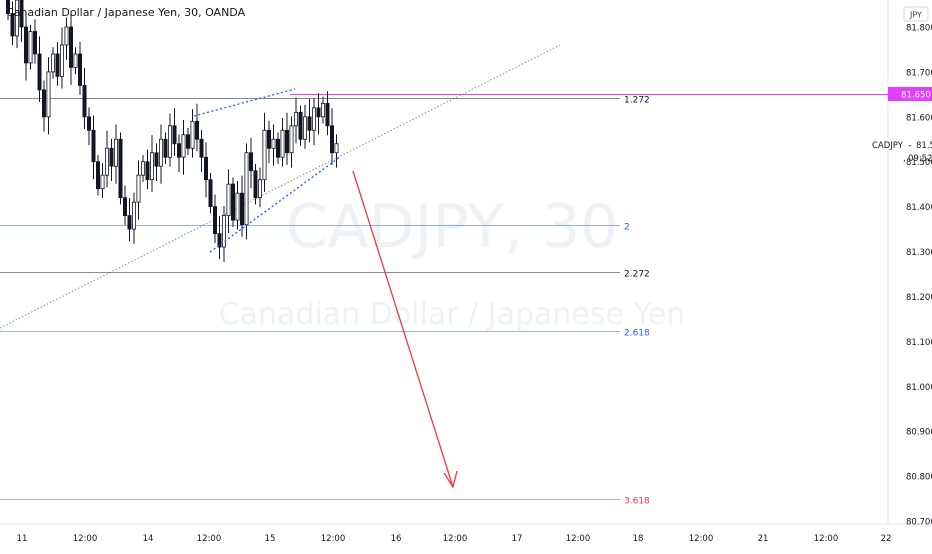 Image resolution: width=932 pixels, height=554 pixels. Describe the element at coordinates (637, 101) in the screenshot. I see `fib-level-label-1-272: 1.272` at that location.